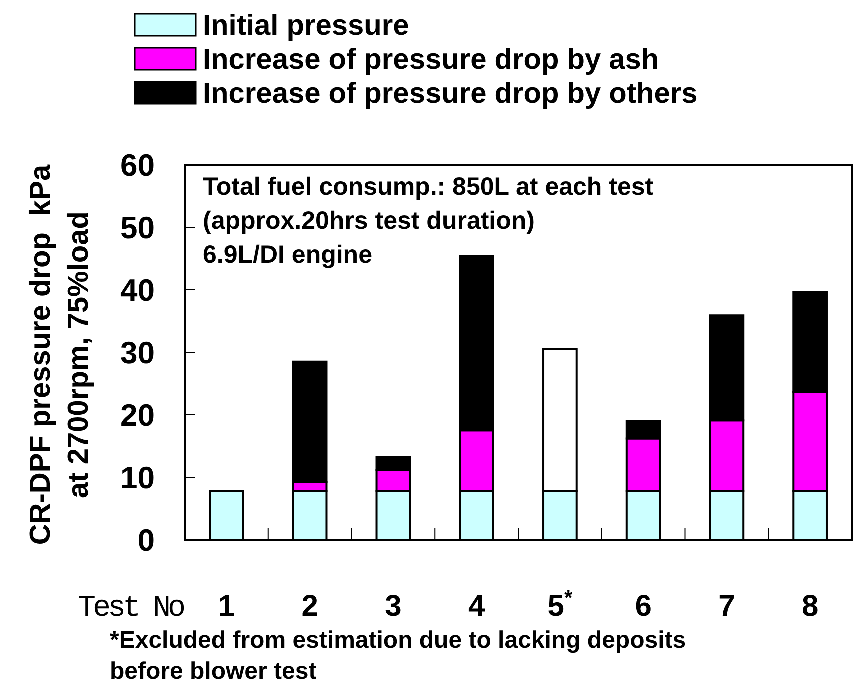 This screenshot has height=684, width=858. I want to click on y-tick-label: 60, so click(137, 165).